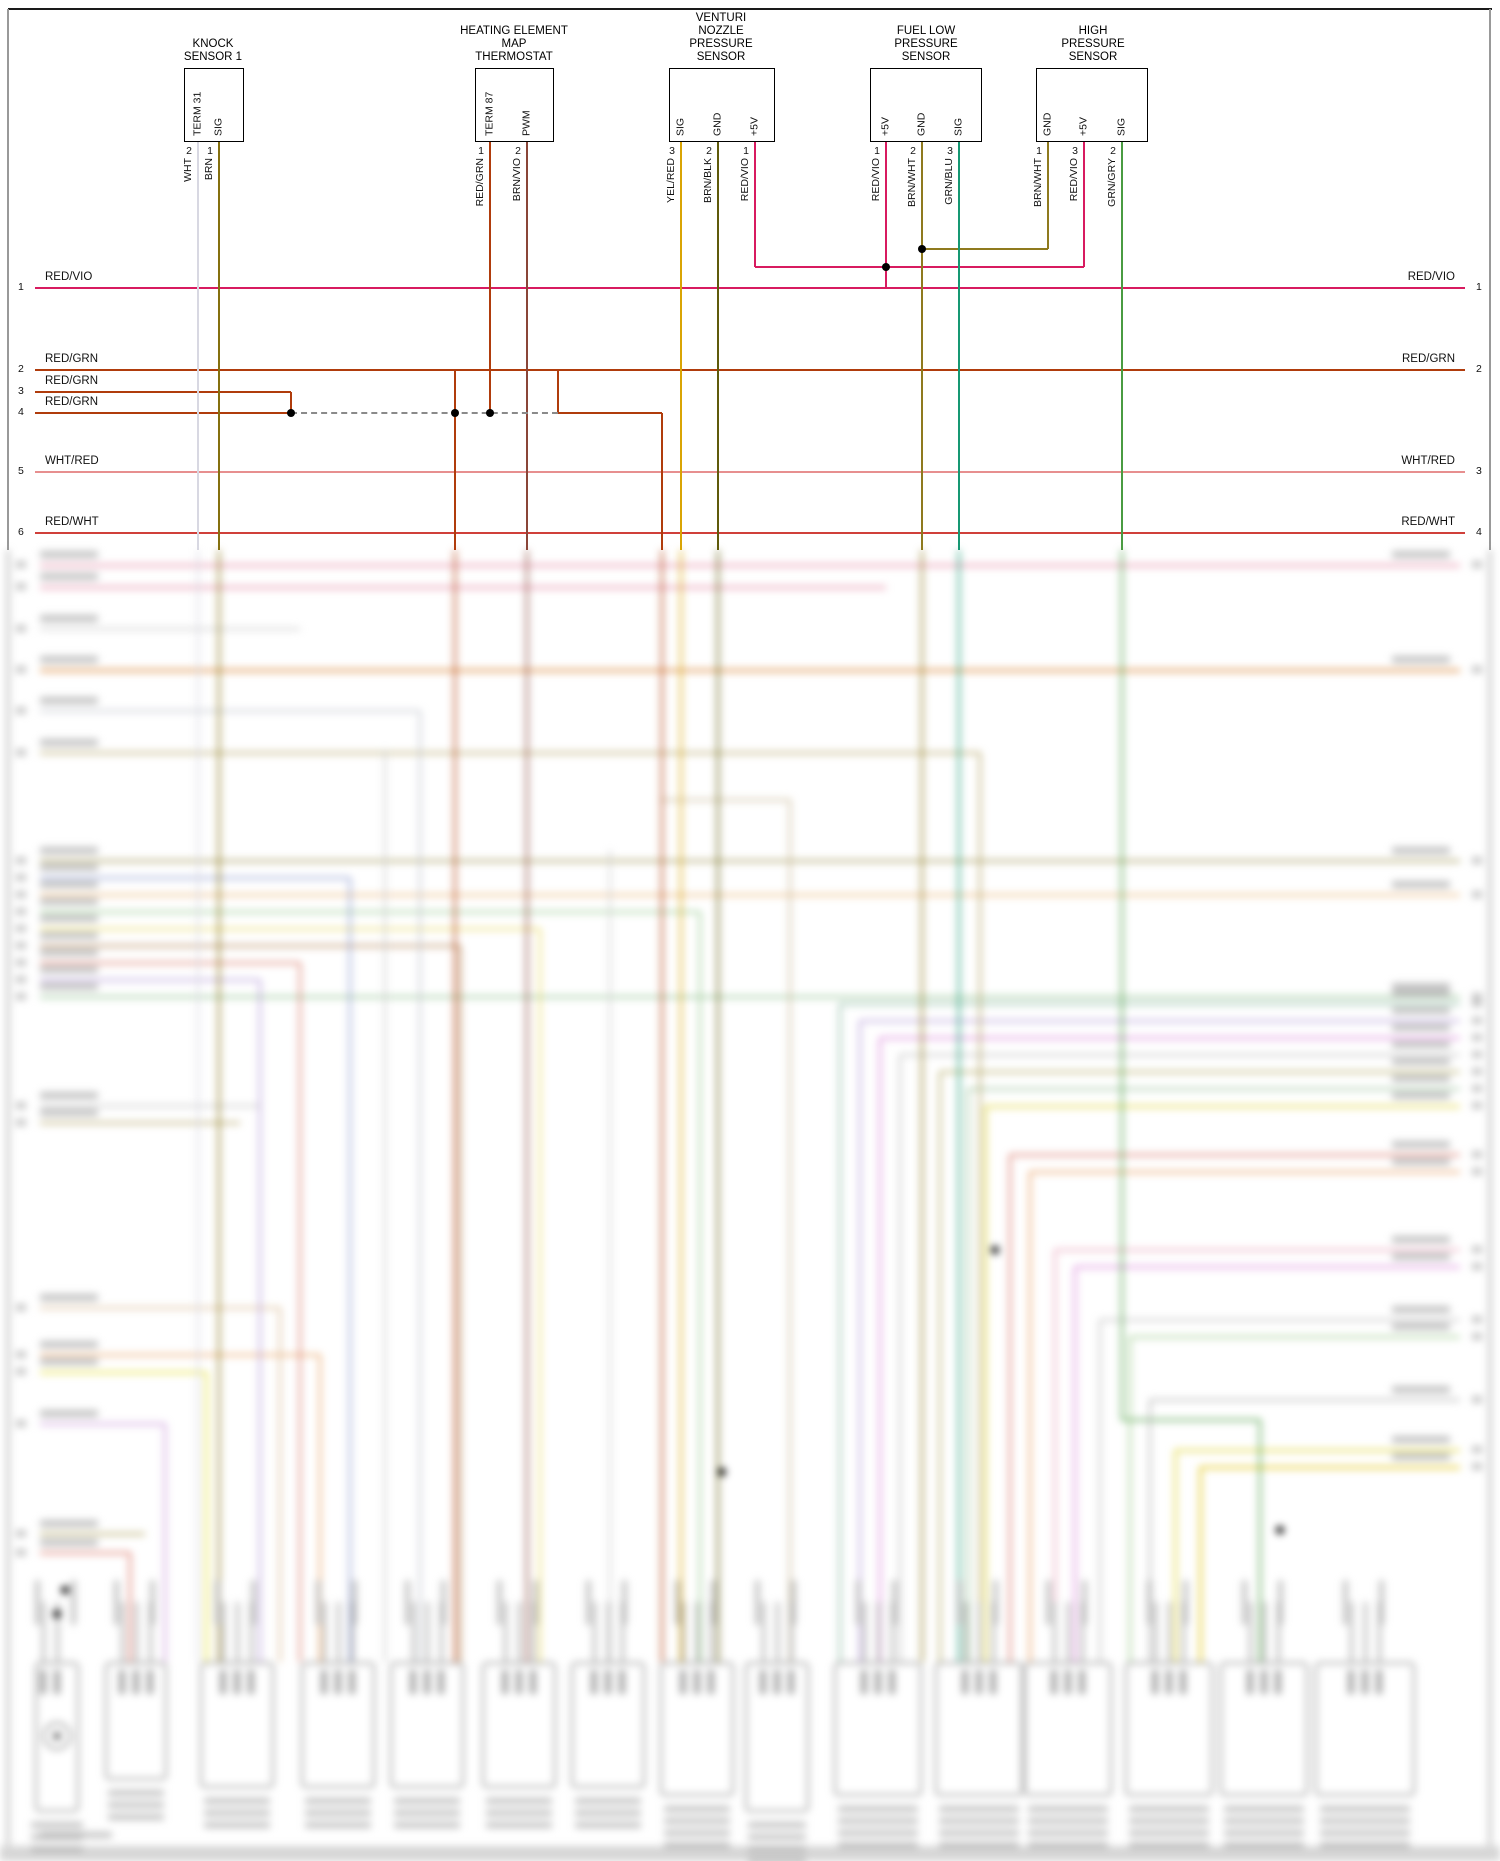 The image size is (1500, 1861). Describe the element at coordinates (214, 105) in the screenshot. I see `connector-box` at that location.